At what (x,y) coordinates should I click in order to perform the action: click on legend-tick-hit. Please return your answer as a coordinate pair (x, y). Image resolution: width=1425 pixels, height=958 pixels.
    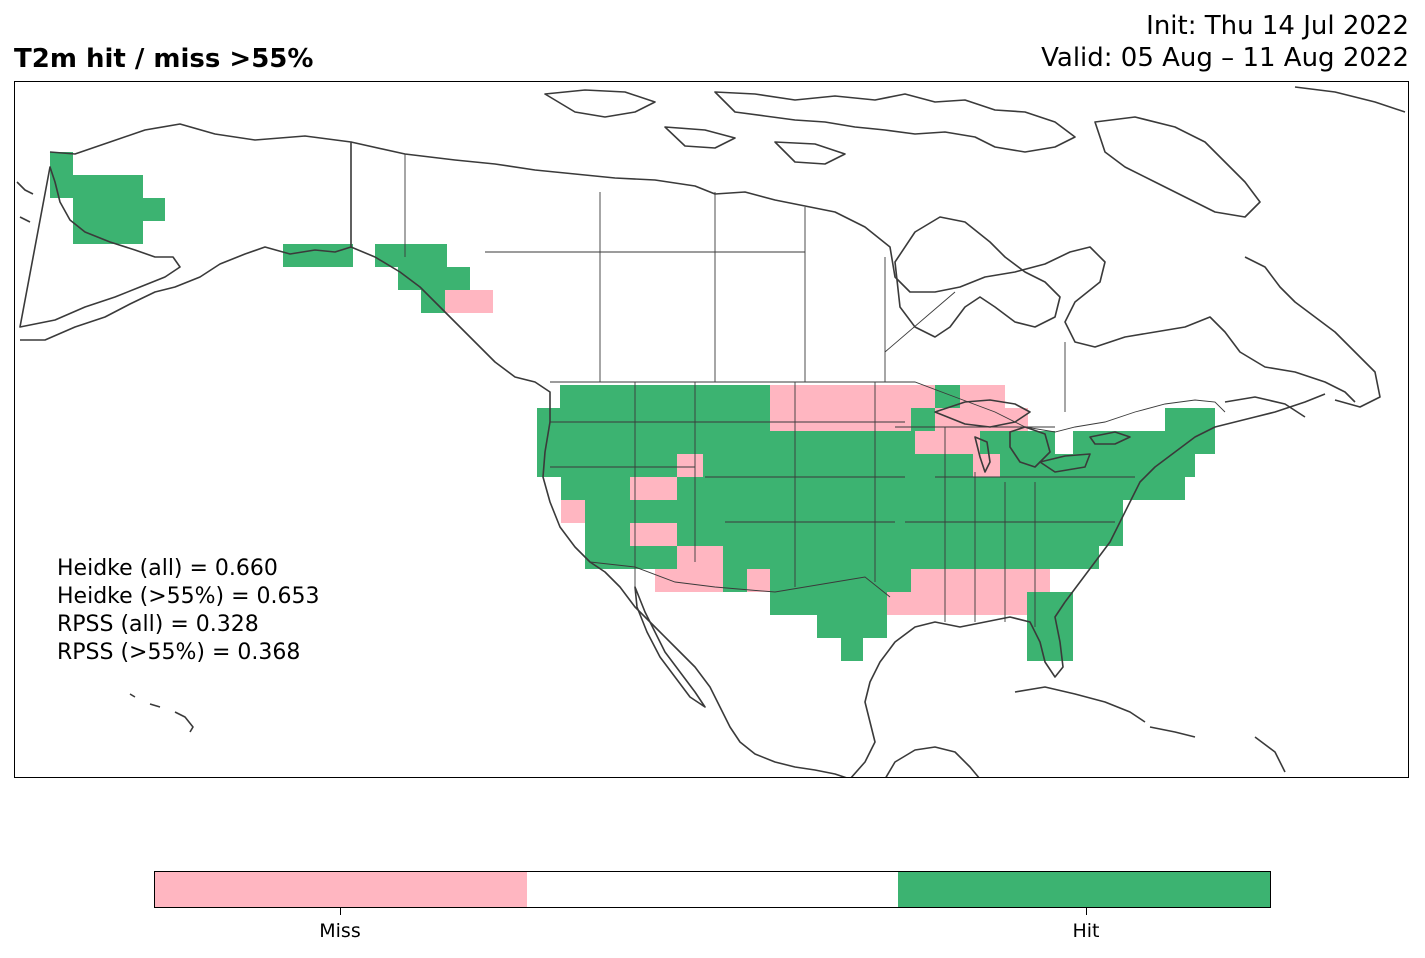
    Looking at the image, I should click on (1086, 911).